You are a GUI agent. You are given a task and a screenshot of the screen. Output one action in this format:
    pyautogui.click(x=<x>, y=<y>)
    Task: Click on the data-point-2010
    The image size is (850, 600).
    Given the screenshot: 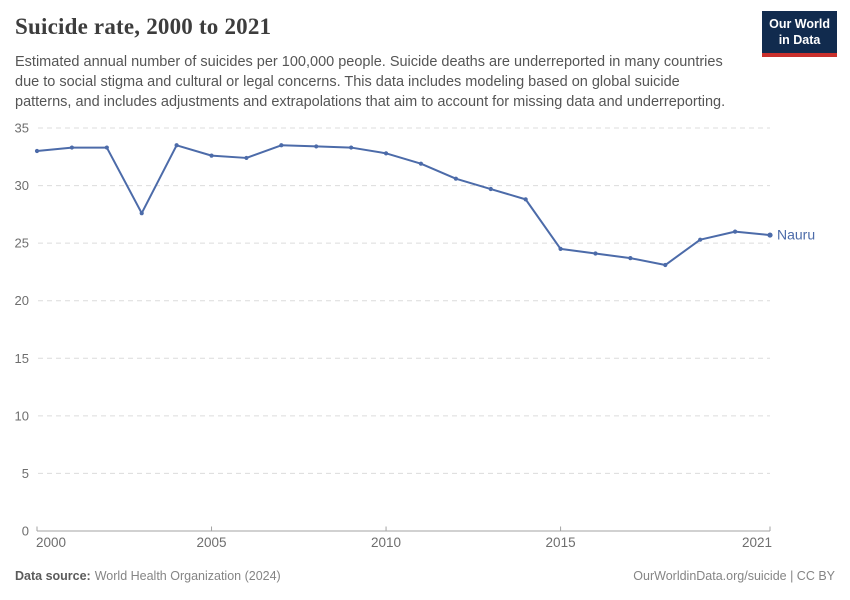 What is the action you would take?
    pyautogui.click(x=386, y=153)
    